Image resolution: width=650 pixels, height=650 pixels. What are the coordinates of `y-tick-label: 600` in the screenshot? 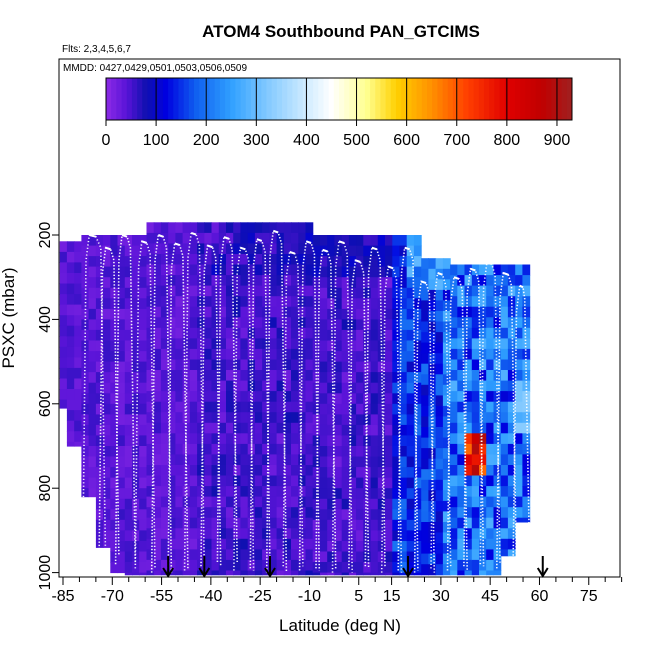 It's located at (45, 403).